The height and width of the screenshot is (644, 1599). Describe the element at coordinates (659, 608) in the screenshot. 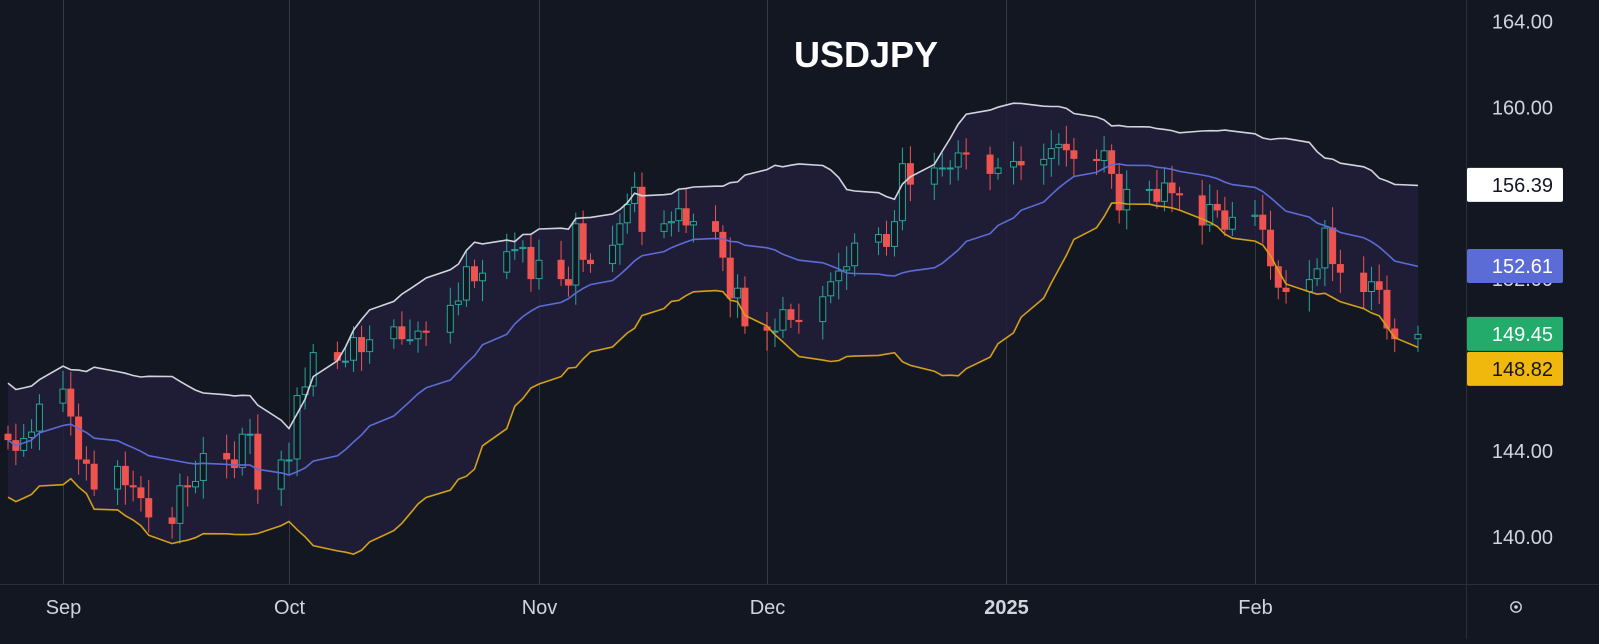

I see `time-axis: Sep Oct Nov Dec 2025 Feb` at that location.